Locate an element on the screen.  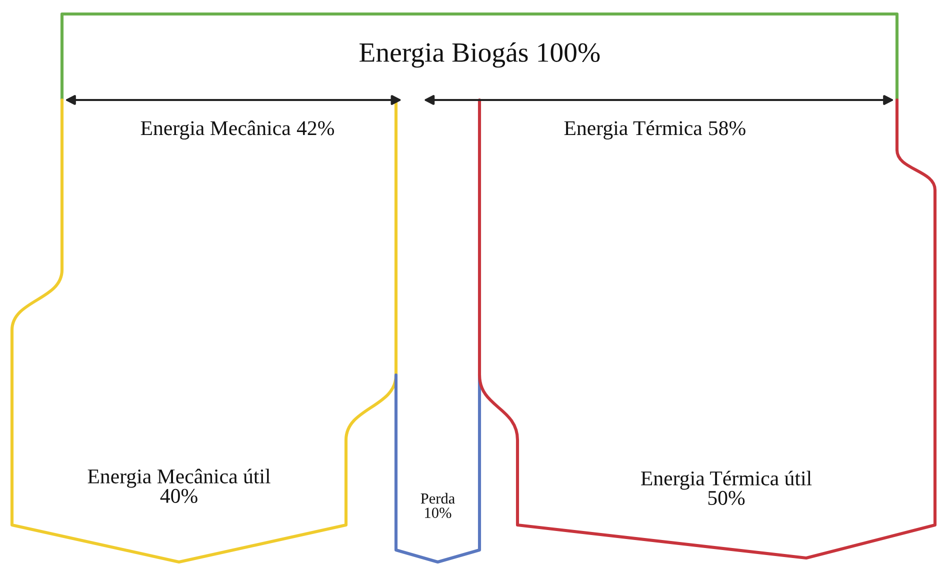
category-label: Perda is located at coordinates (437, 498).